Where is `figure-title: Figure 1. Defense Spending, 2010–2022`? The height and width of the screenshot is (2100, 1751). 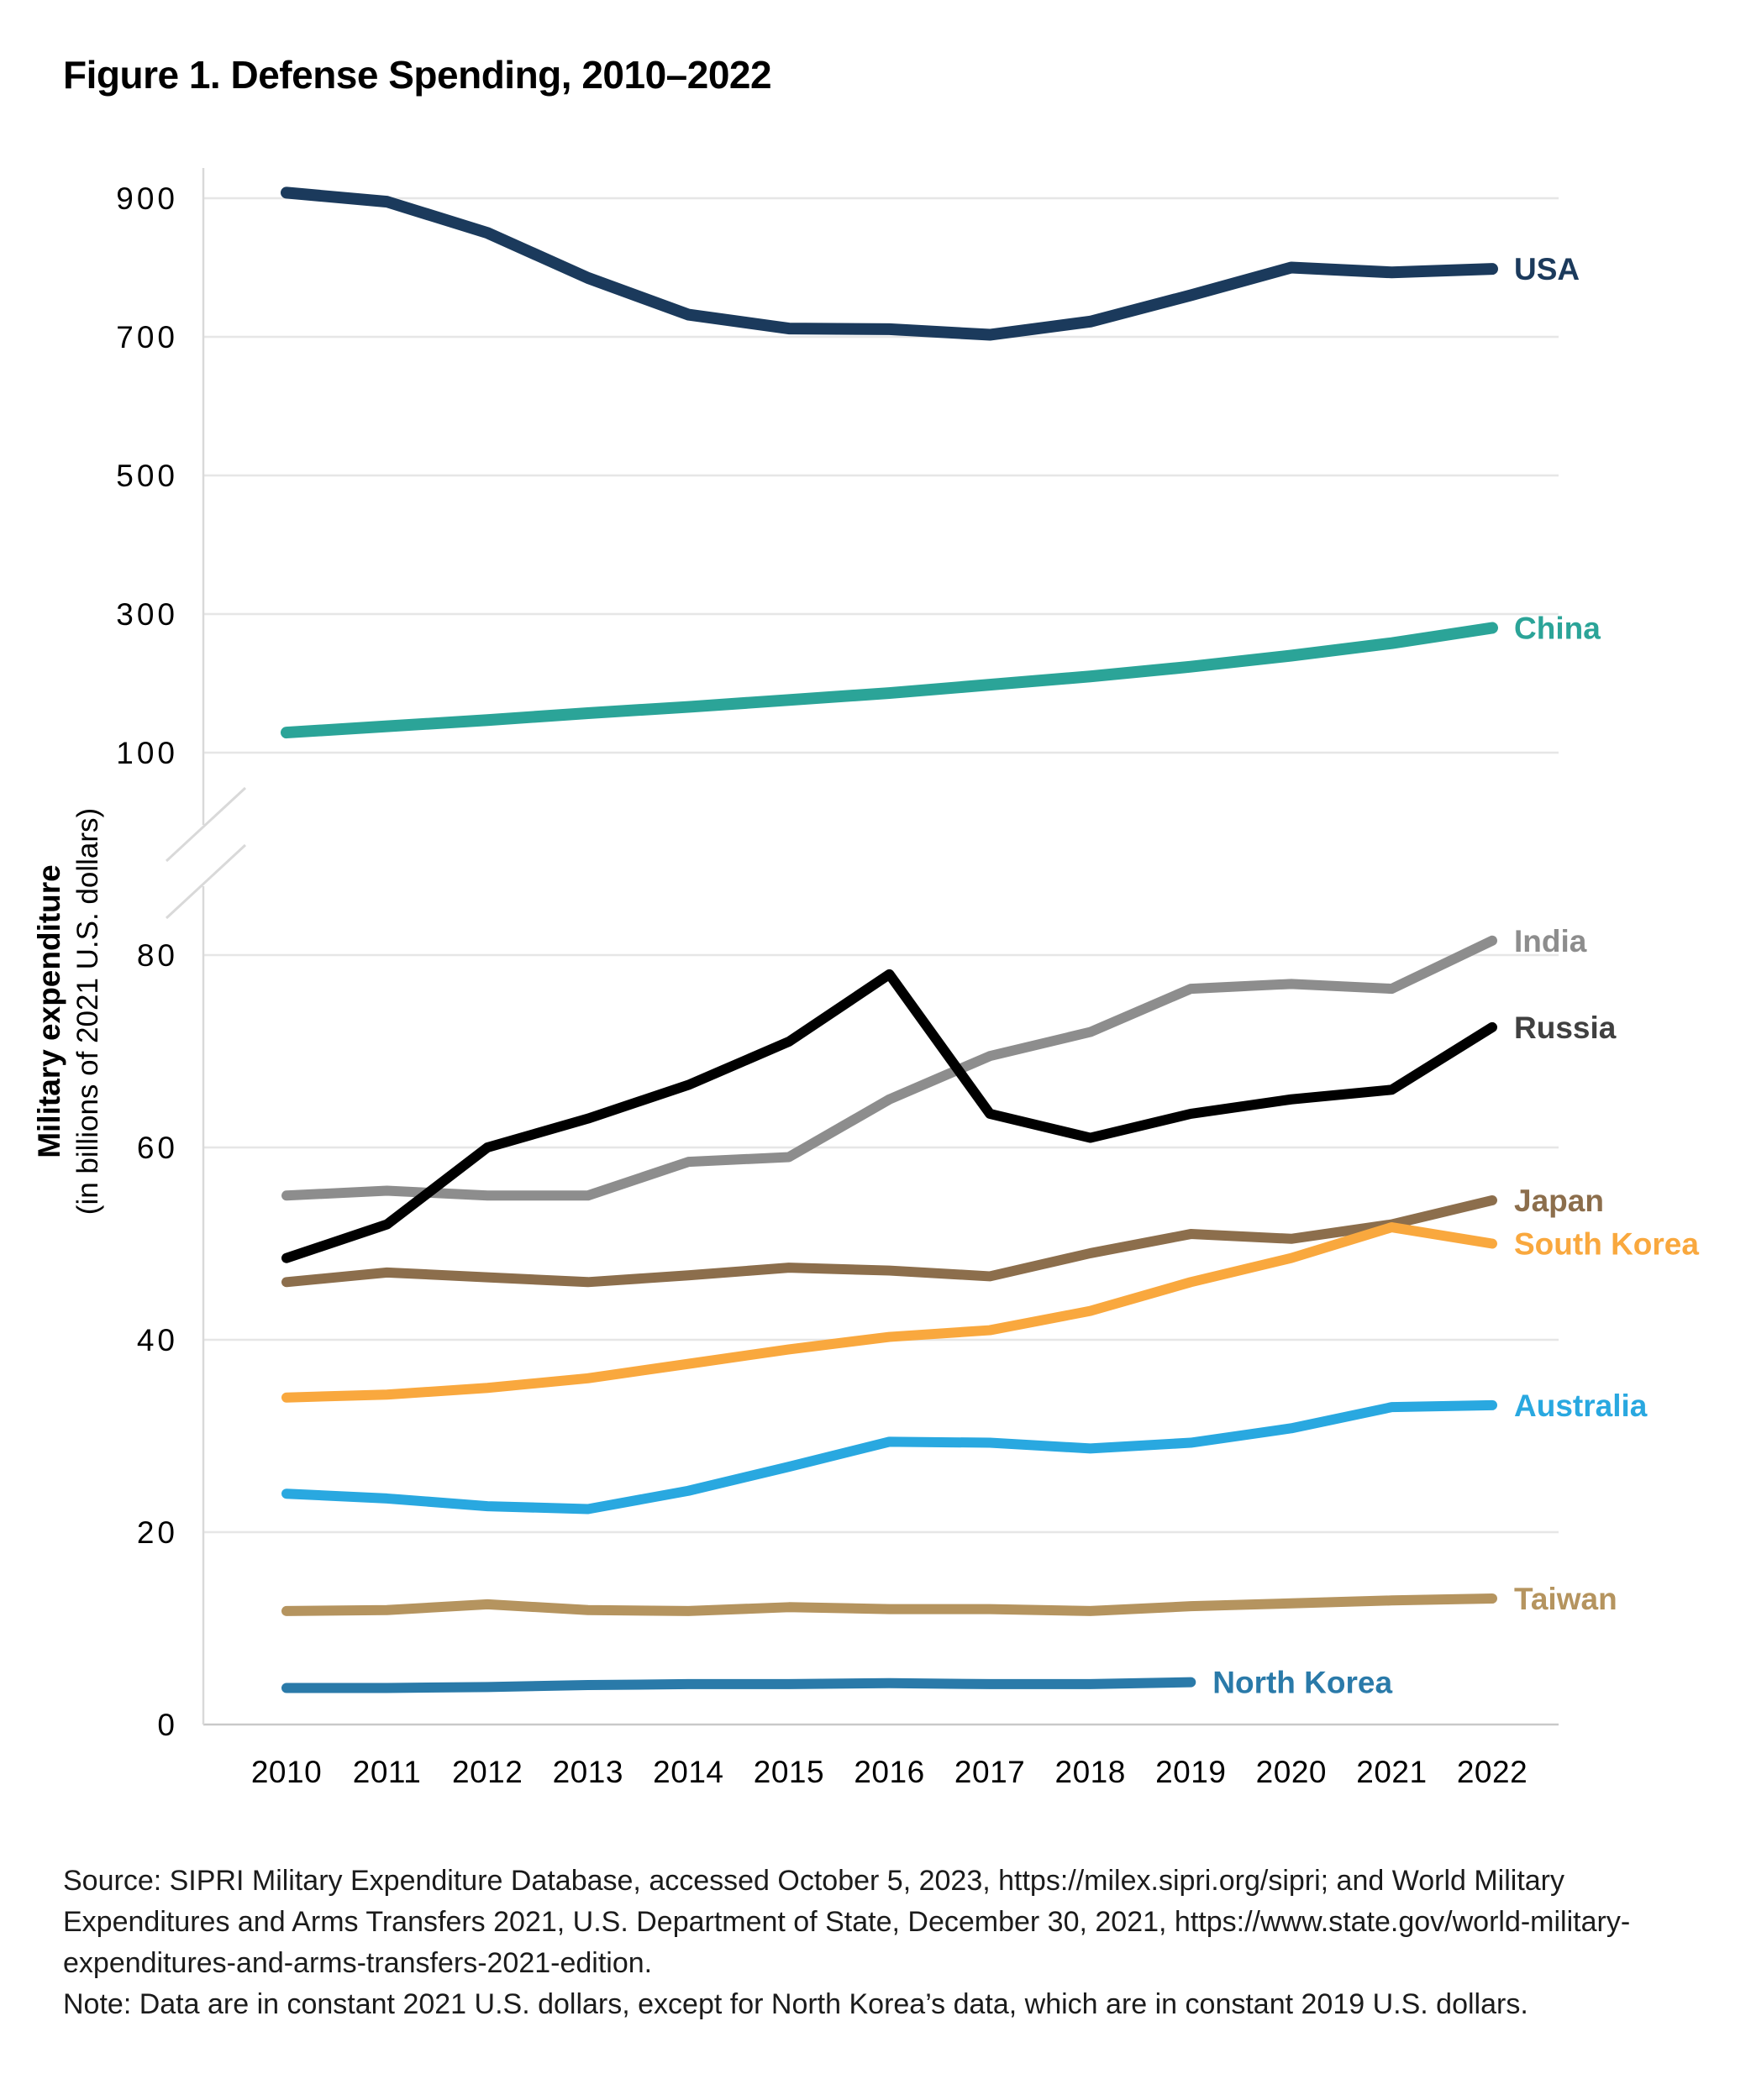
figure-title: Figure 1. Defense Spending, 2010–2022 is located at coordinates (417, 75).